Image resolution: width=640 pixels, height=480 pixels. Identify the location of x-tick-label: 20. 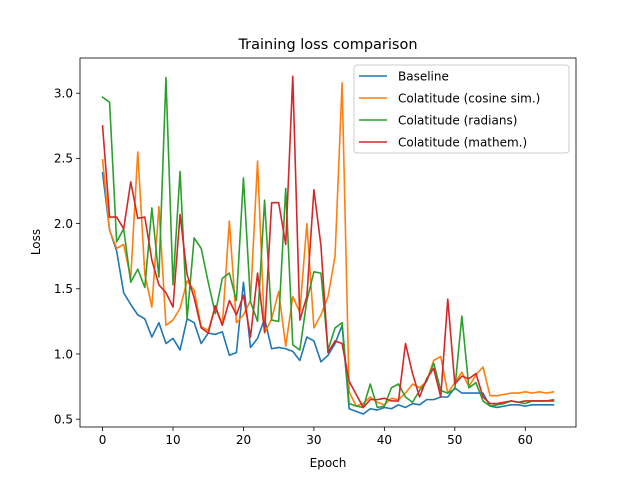
(243, 440).